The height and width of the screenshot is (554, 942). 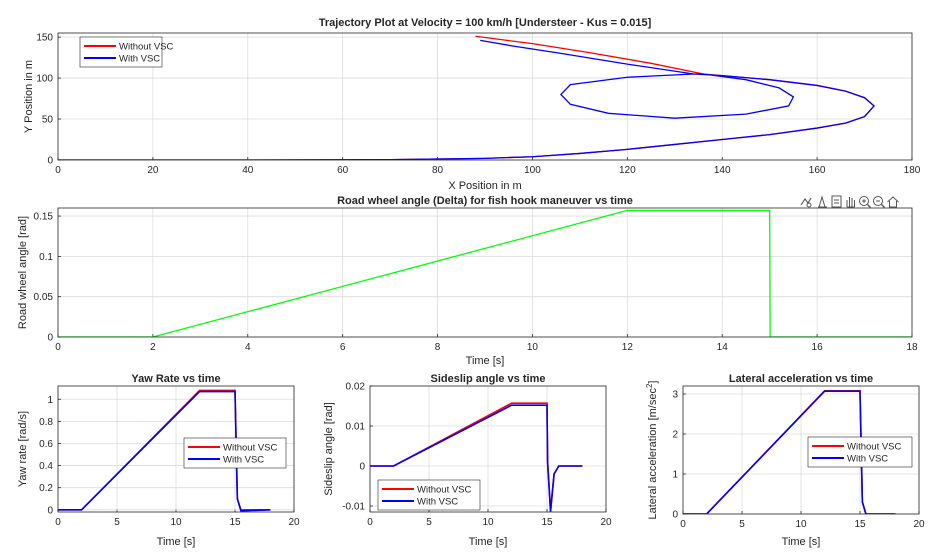 What do you see at coordinates (46, 466) in the screenshot?
I see `y-tick-label: 0.4` at bounding box center [46, 466].